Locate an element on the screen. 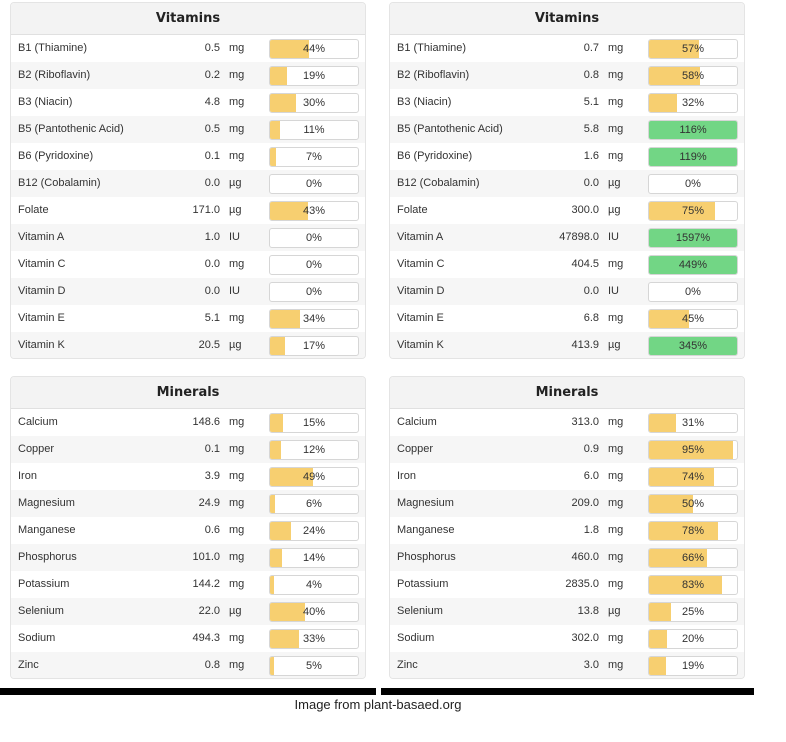 This screenshot has width=786, height=742. nutrient-row: Calcium 313.0 mg 31% is located at coordinates (567, 422).